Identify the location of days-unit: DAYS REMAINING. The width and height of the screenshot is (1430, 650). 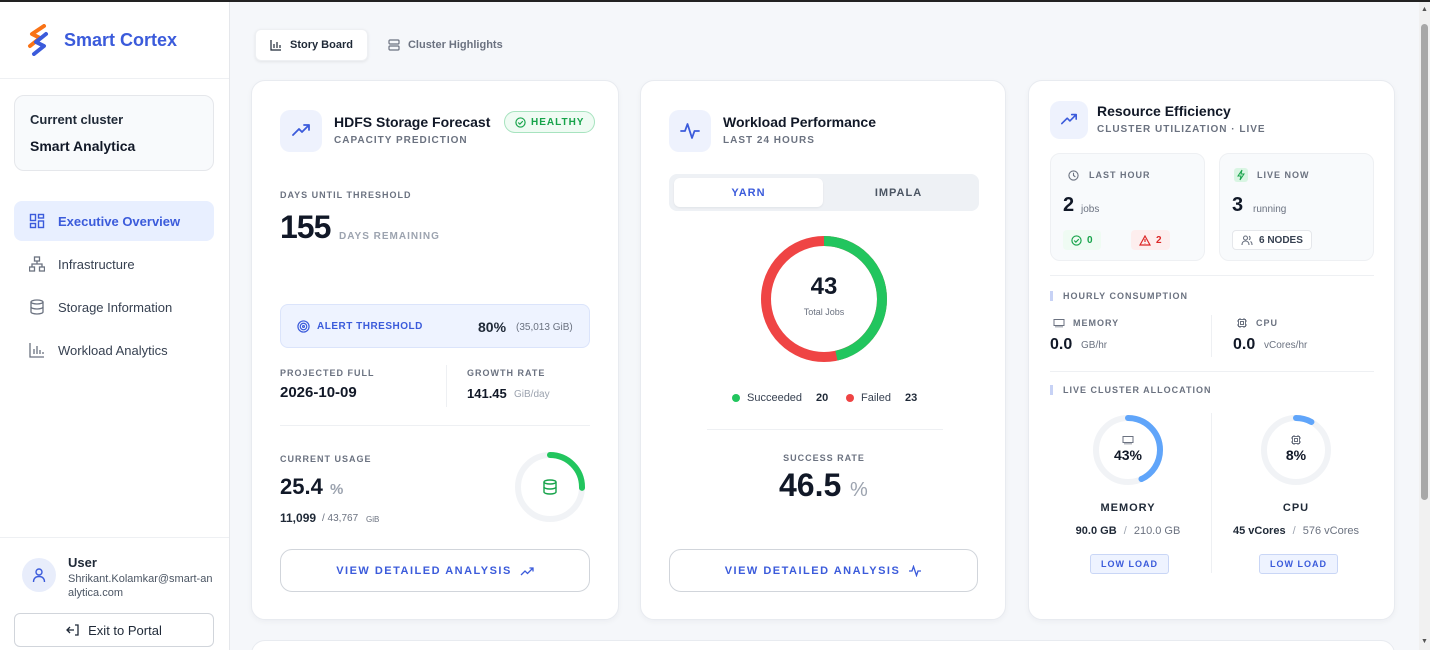
(389, 236).